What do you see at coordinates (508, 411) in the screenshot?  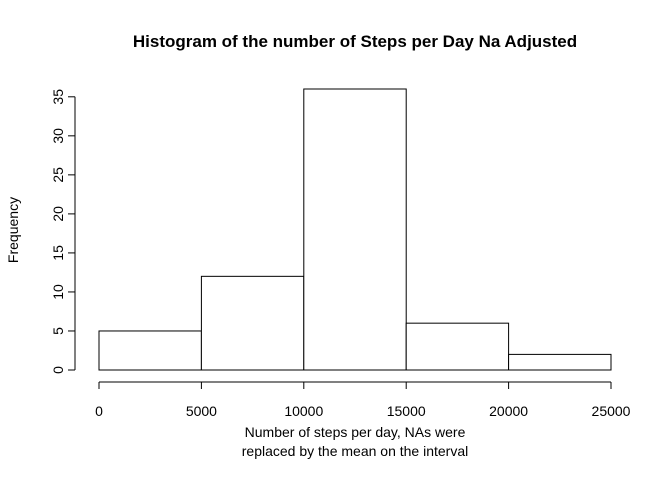 I see `x-tick-label: 20000` at bounding box center [508, 411].